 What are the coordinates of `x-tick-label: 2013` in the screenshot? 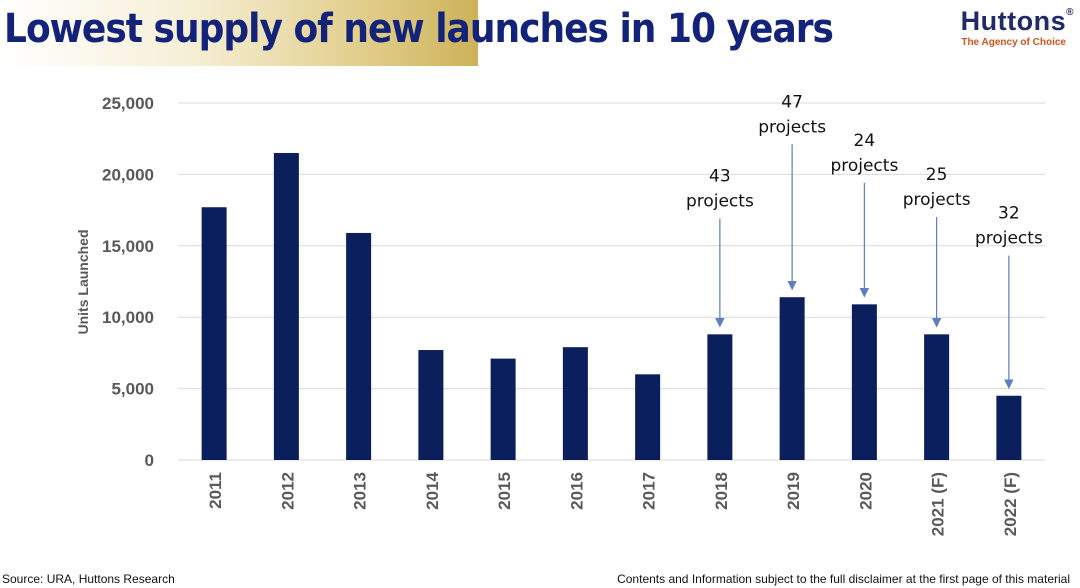 It's located at (360, 491).